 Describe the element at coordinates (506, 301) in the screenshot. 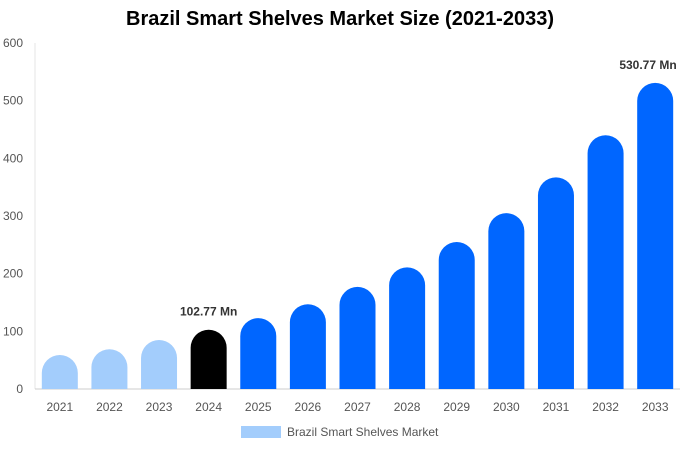

I see `bar-2030` at that location.